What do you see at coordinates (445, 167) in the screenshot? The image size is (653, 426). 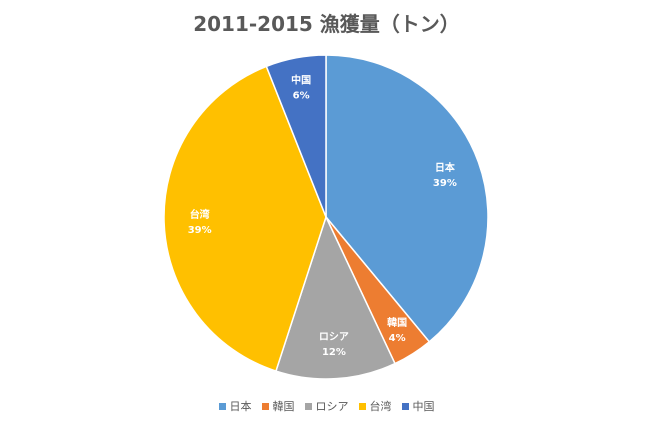 I see `slice-label-category-1: 日本` at bounding box center [445, 167].